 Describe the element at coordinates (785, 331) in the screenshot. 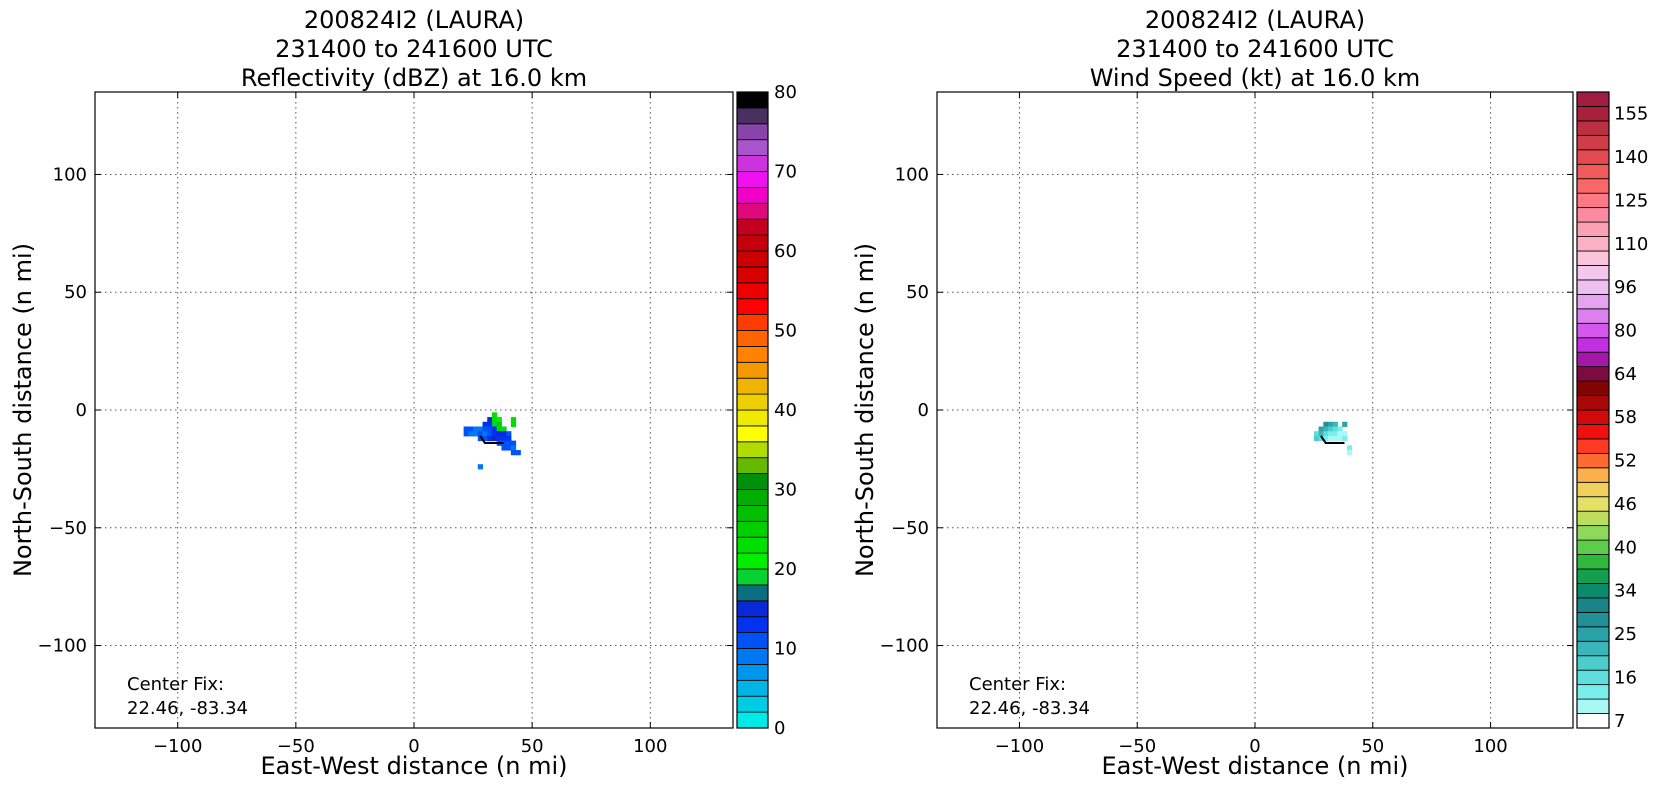

I see `colorbar-tick-label: 50` at that location.